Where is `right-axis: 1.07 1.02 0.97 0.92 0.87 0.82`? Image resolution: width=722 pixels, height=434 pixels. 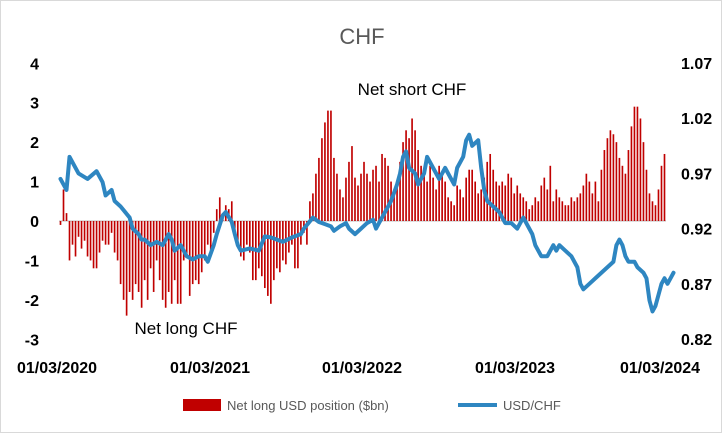 right-axis: 1.07 1.02 0.97 0.92 0.87 0.82 is located at coordinates (696, 202).